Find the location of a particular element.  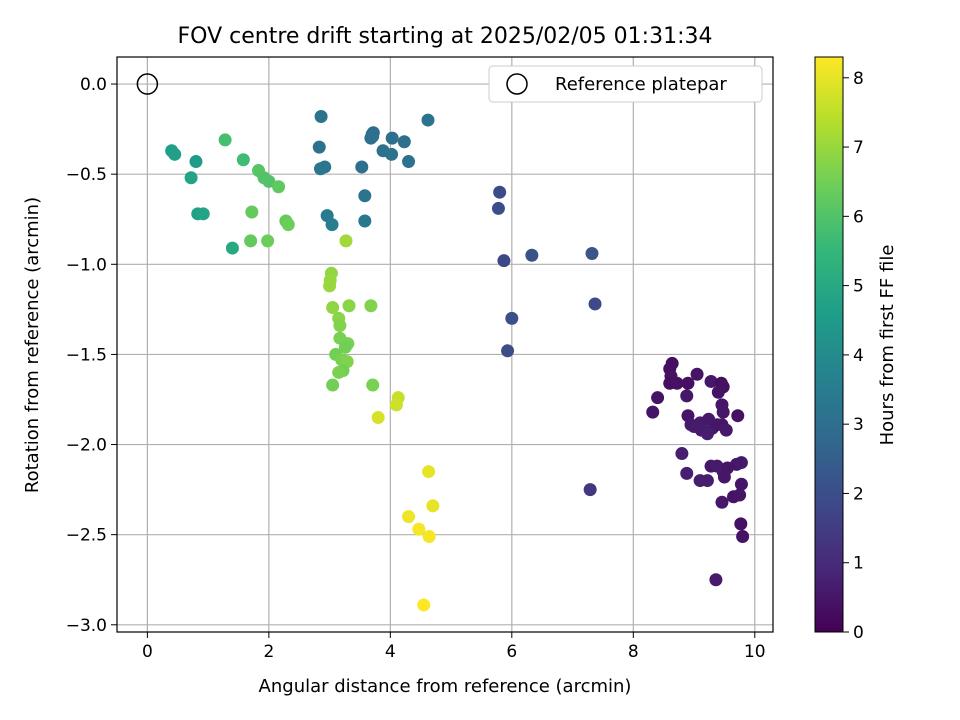

colorbar-tick-label: 0 is located at coordinates (858, 633).